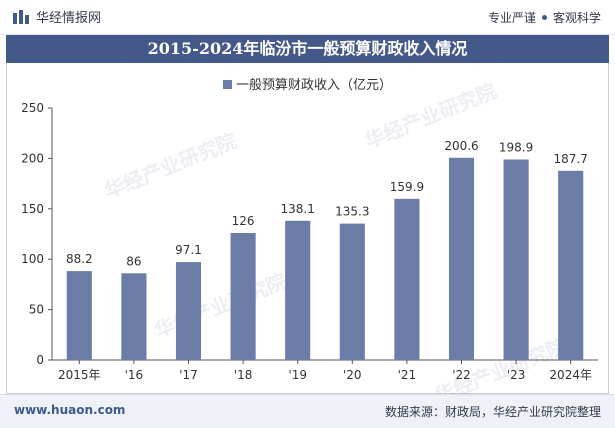  What do you see at coordinates (32, 158) in the screenshot?
I see `y-tick-label: 200` at bounding box center [32, 158].